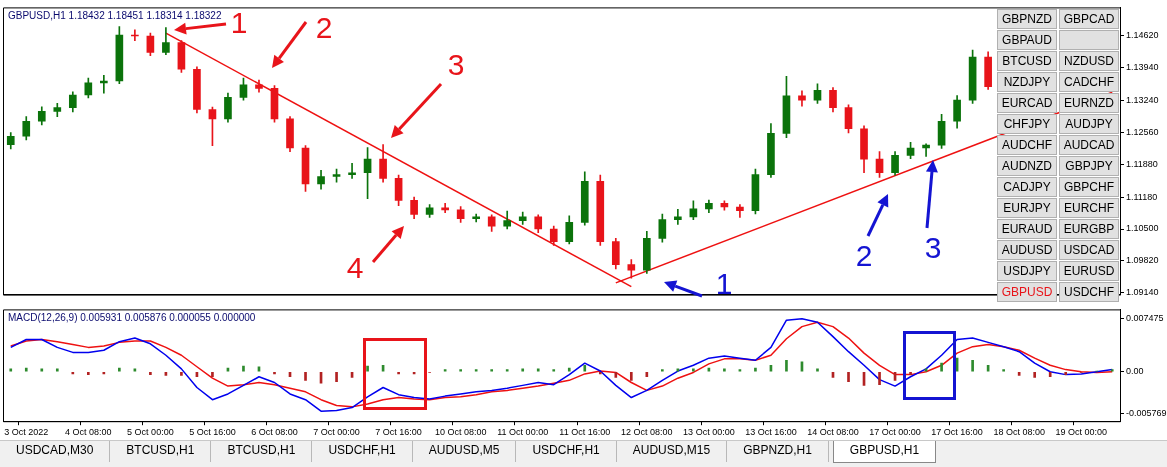 Image resolution: width=1167 pixels, height=467 pixels. What do you see at coordinates (1089, 187) in the screenshot?
I see `category-label: GBPCHF` at bounding box center [1089, 187].